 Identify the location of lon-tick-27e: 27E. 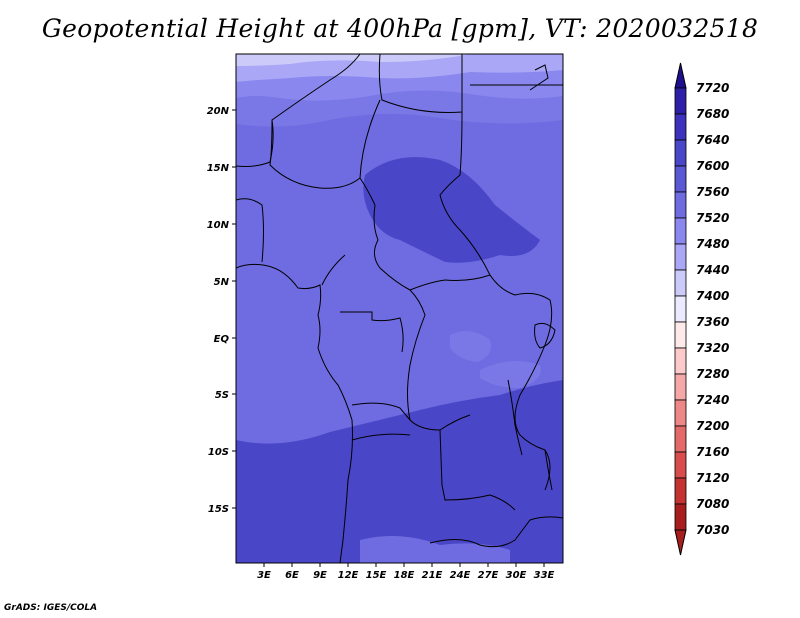
(488, 575).